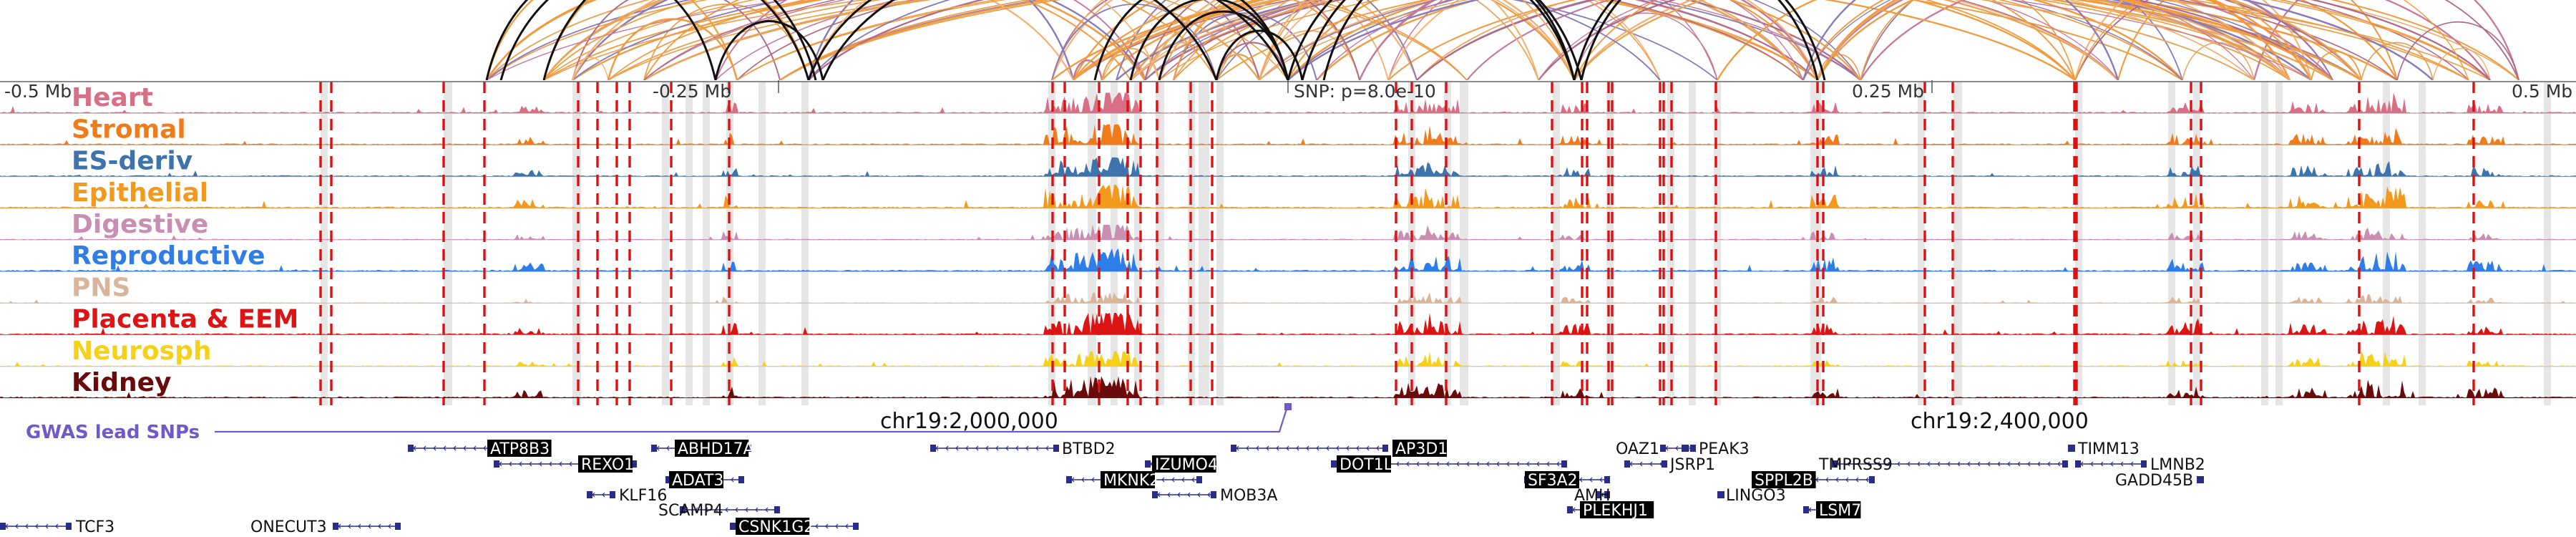 The image size is (2576, 537). What do you see at coordinates (1214, 496) in the screenshot?
I see `gene-mob3a: MOB3A` at bounding box center [1214, 496].